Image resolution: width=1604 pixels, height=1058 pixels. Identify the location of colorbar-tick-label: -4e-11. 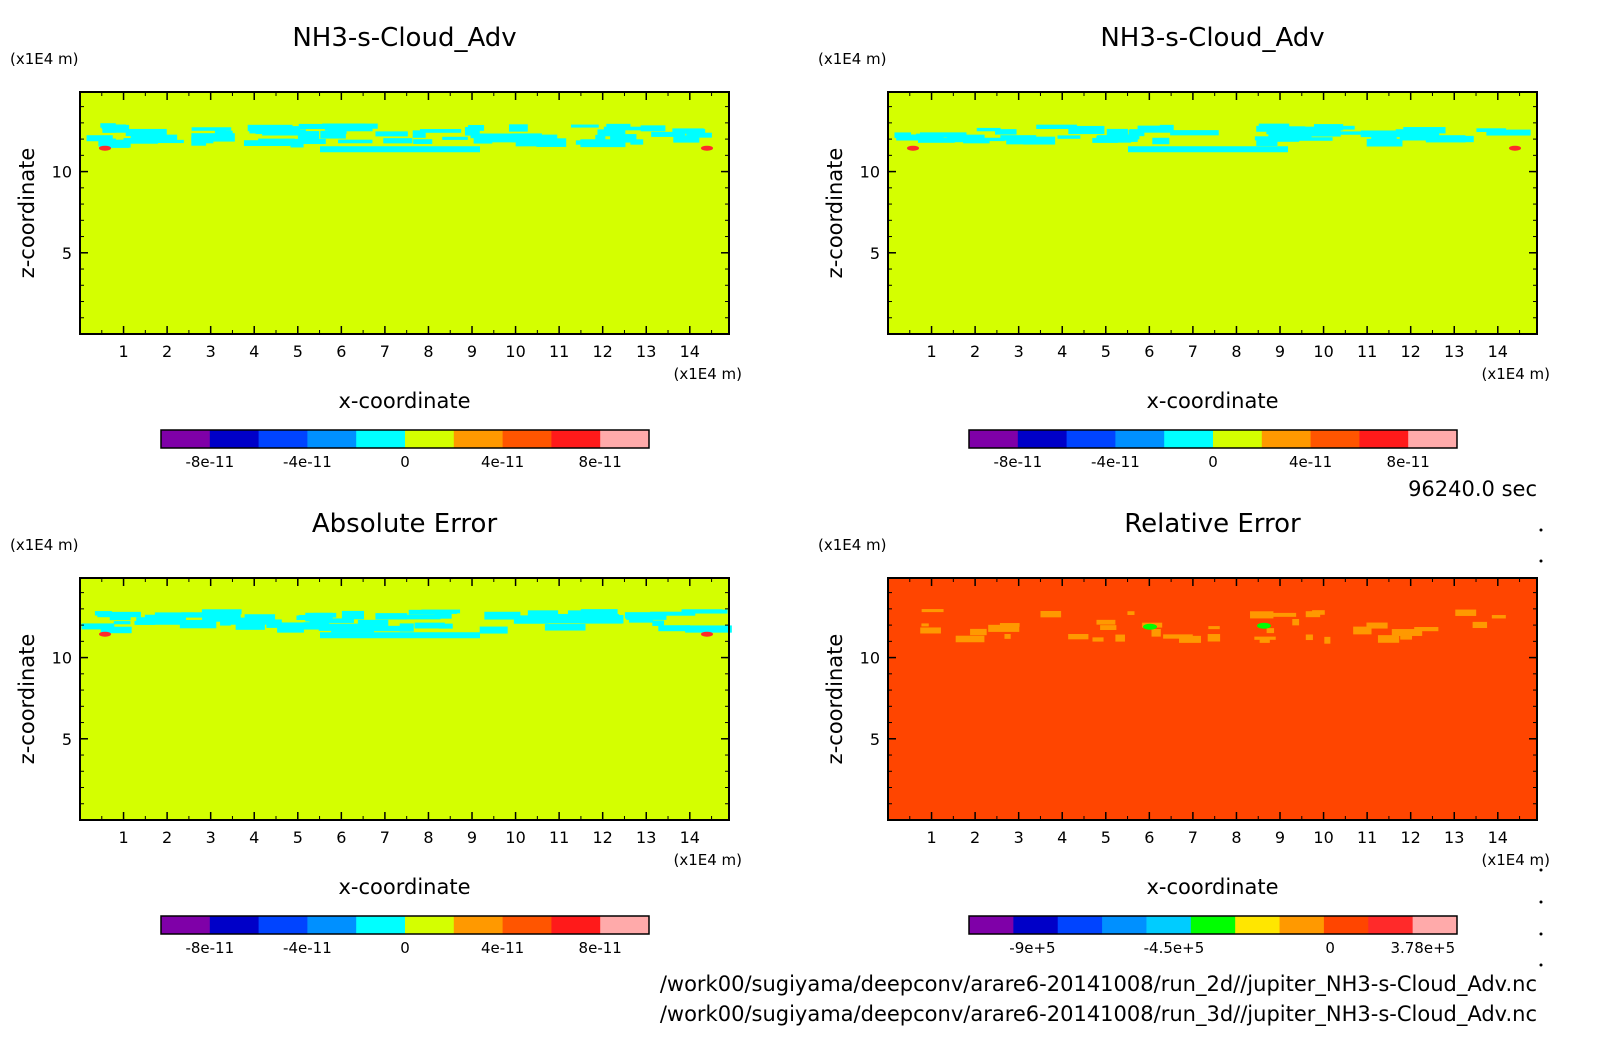
(1115, 462).